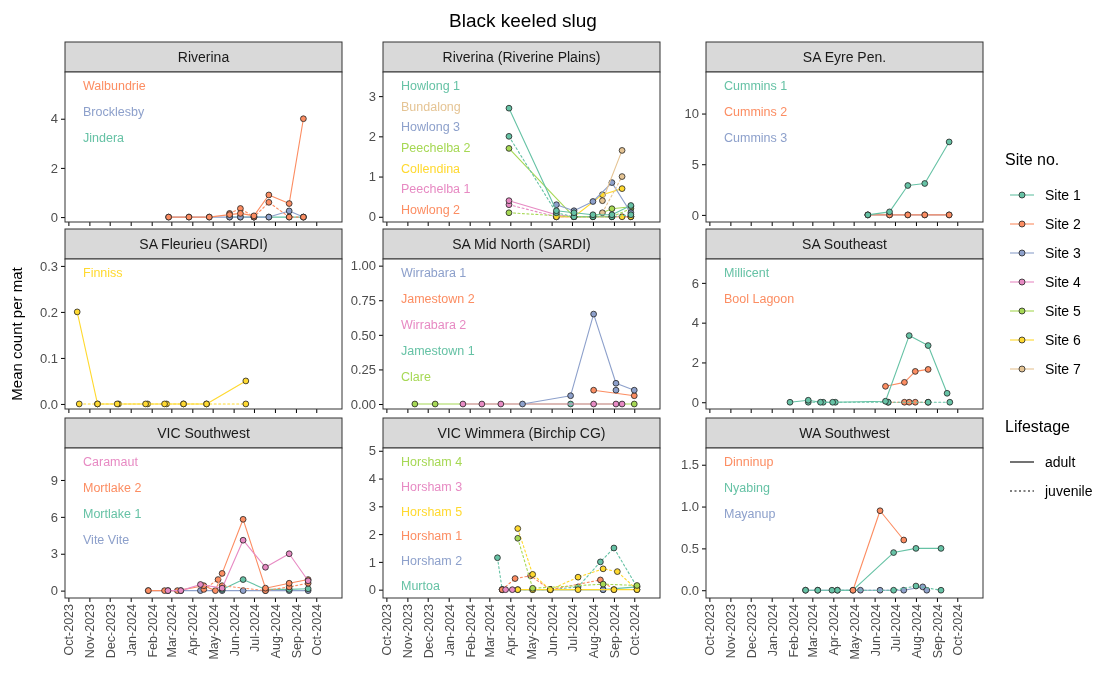  What do you see at coordinates (436, 189) in the screenshot?
I see `text: Peechelba 1` at bounding box center [436, 189].